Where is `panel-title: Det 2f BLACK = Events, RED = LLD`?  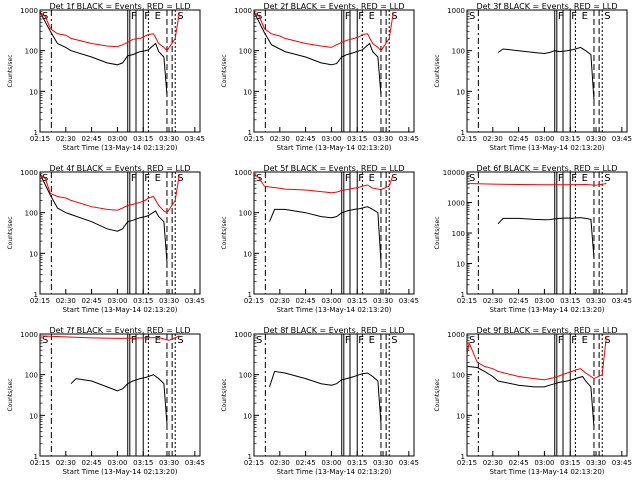
panel-title: Det 2f BLACK = Events, RED = LLD is located at coordinates (333, 6).